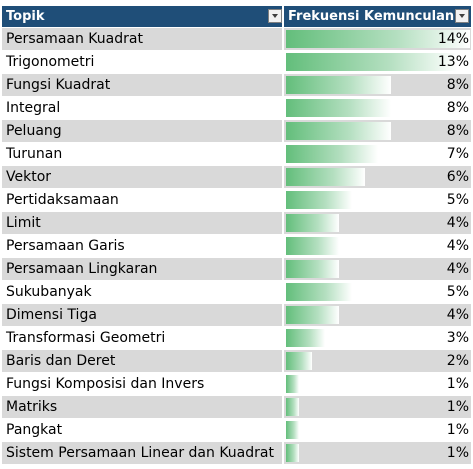  Describe the element at coordinates (462, 16) in the screenshot. I see `frequency-filter-dropdown-icon` at that location.